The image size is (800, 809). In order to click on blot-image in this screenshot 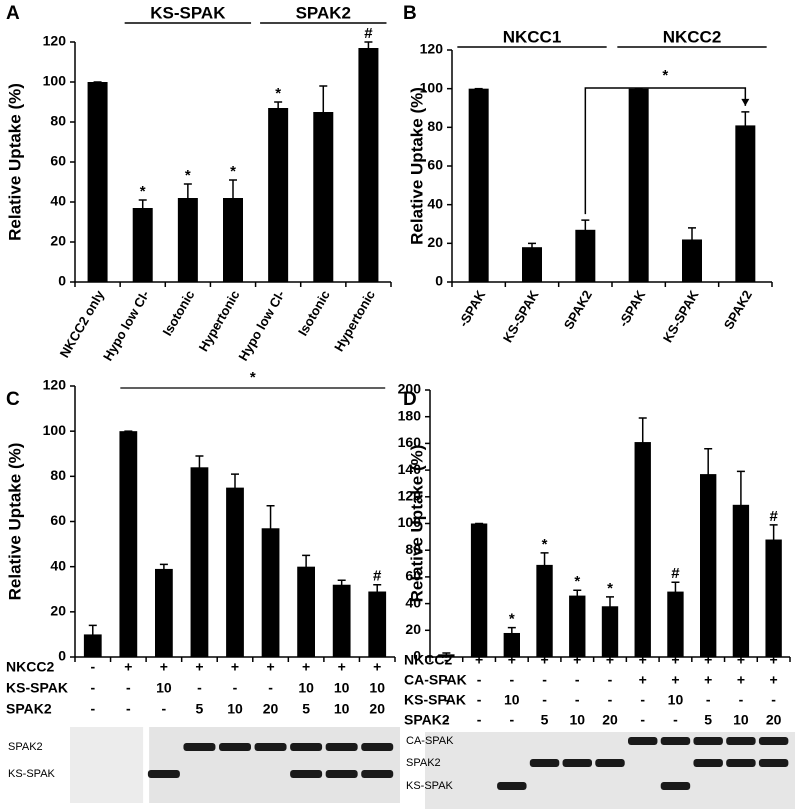, I will do `click(274, 765)`.